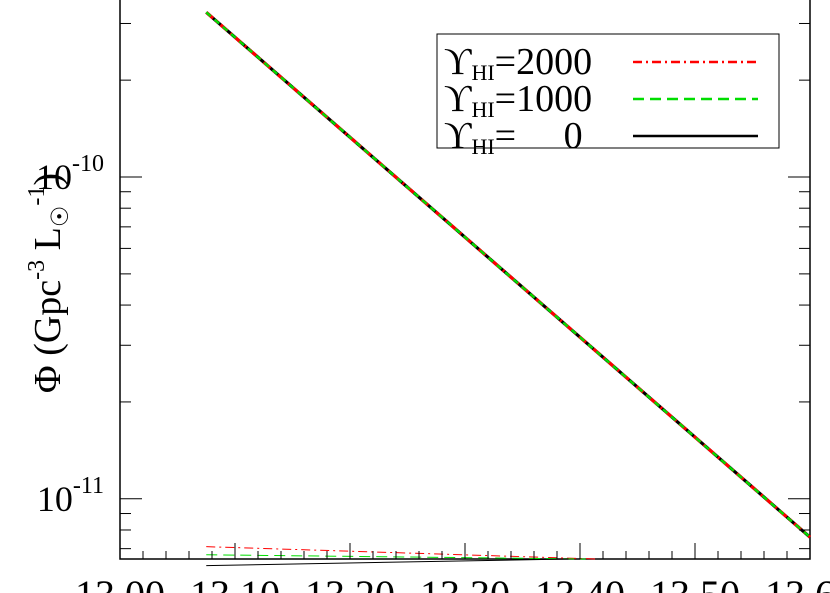 The image size is (830, 593). I want to click on legend-box, so click(608, 91).